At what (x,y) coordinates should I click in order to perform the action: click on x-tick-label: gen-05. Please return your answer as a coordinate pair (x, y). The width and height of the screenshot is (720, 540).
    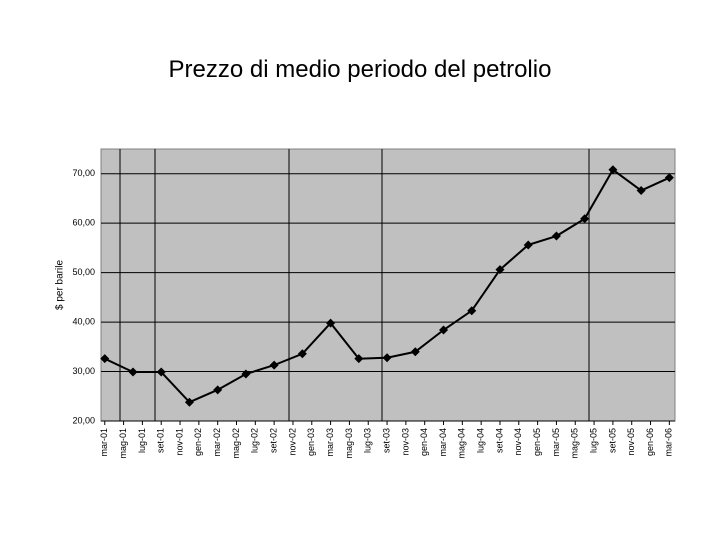
    Looking at the image, I should click on (537, 442).